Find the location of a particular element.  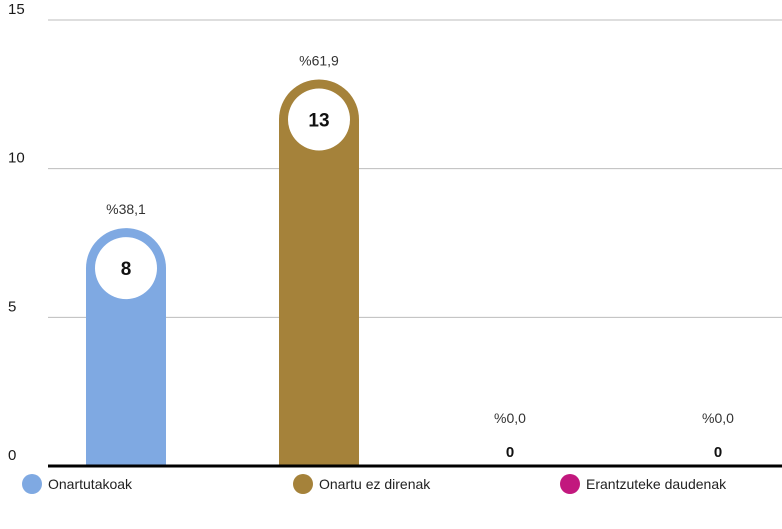

value-label: 13 is located at coordinates (318, 120).